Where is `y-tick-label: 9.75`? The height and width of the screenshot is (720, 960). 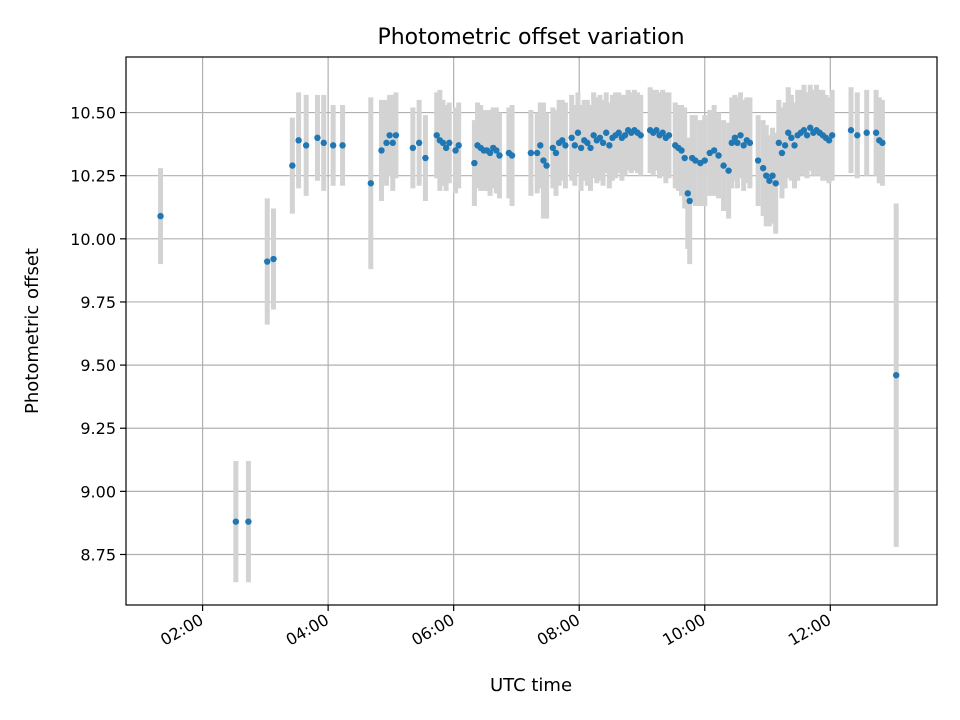
y-tick-label: 9.75 is located at coordinates (98, 302).